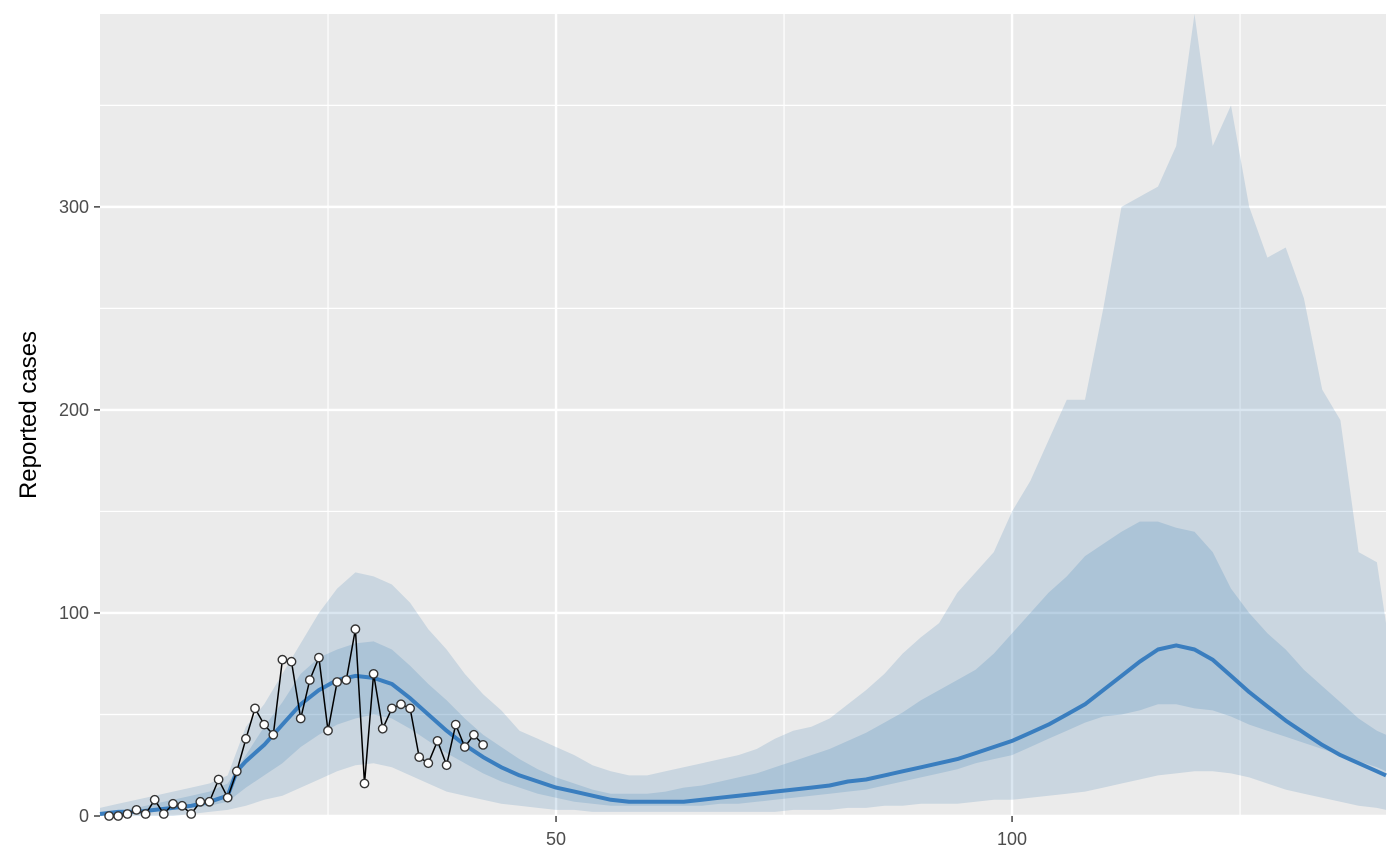  What do you see at coordinates (1012, 839) in the screenshot?
I see `x-tick-label: 100` at bounding box center [1012, 839].